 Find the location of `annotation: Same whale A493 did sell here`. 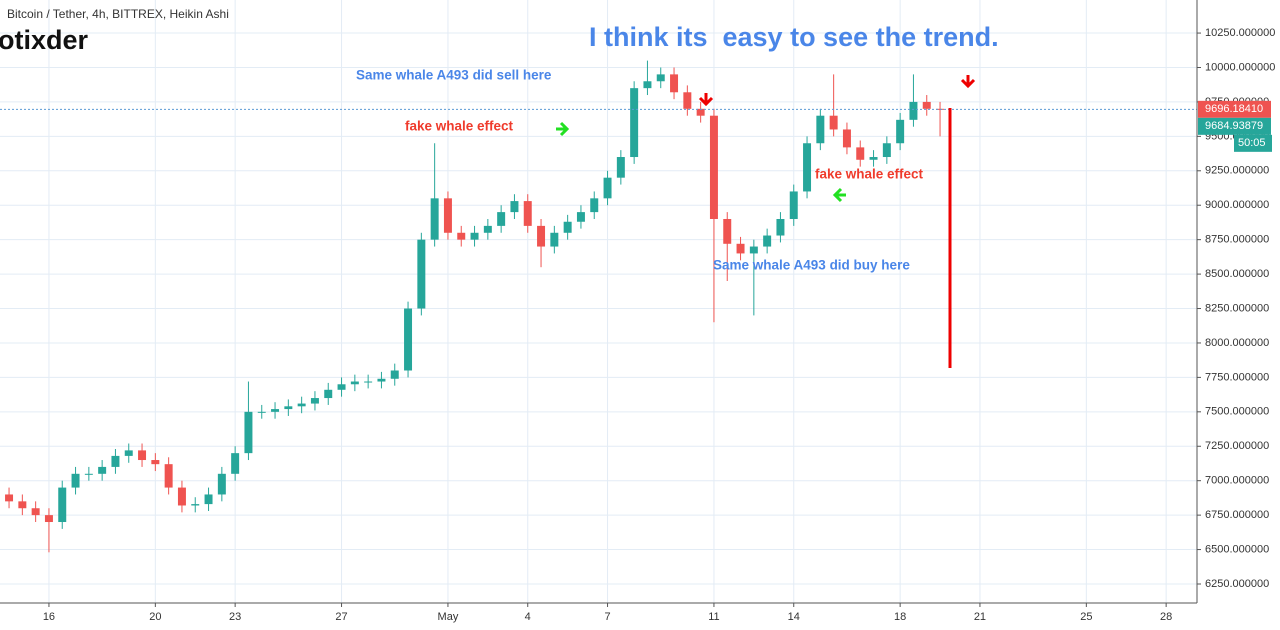

annotation: Same whale A493 did sell here is located at coordinates (454, 75).